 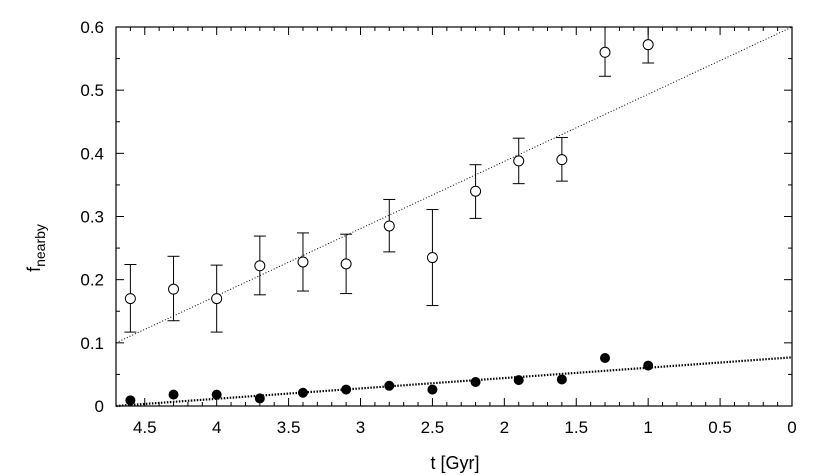 What do you see at coordinates (99, 406) in the screenshot?
I see `y-tick-label: 0` at bounding box center [99, 406].